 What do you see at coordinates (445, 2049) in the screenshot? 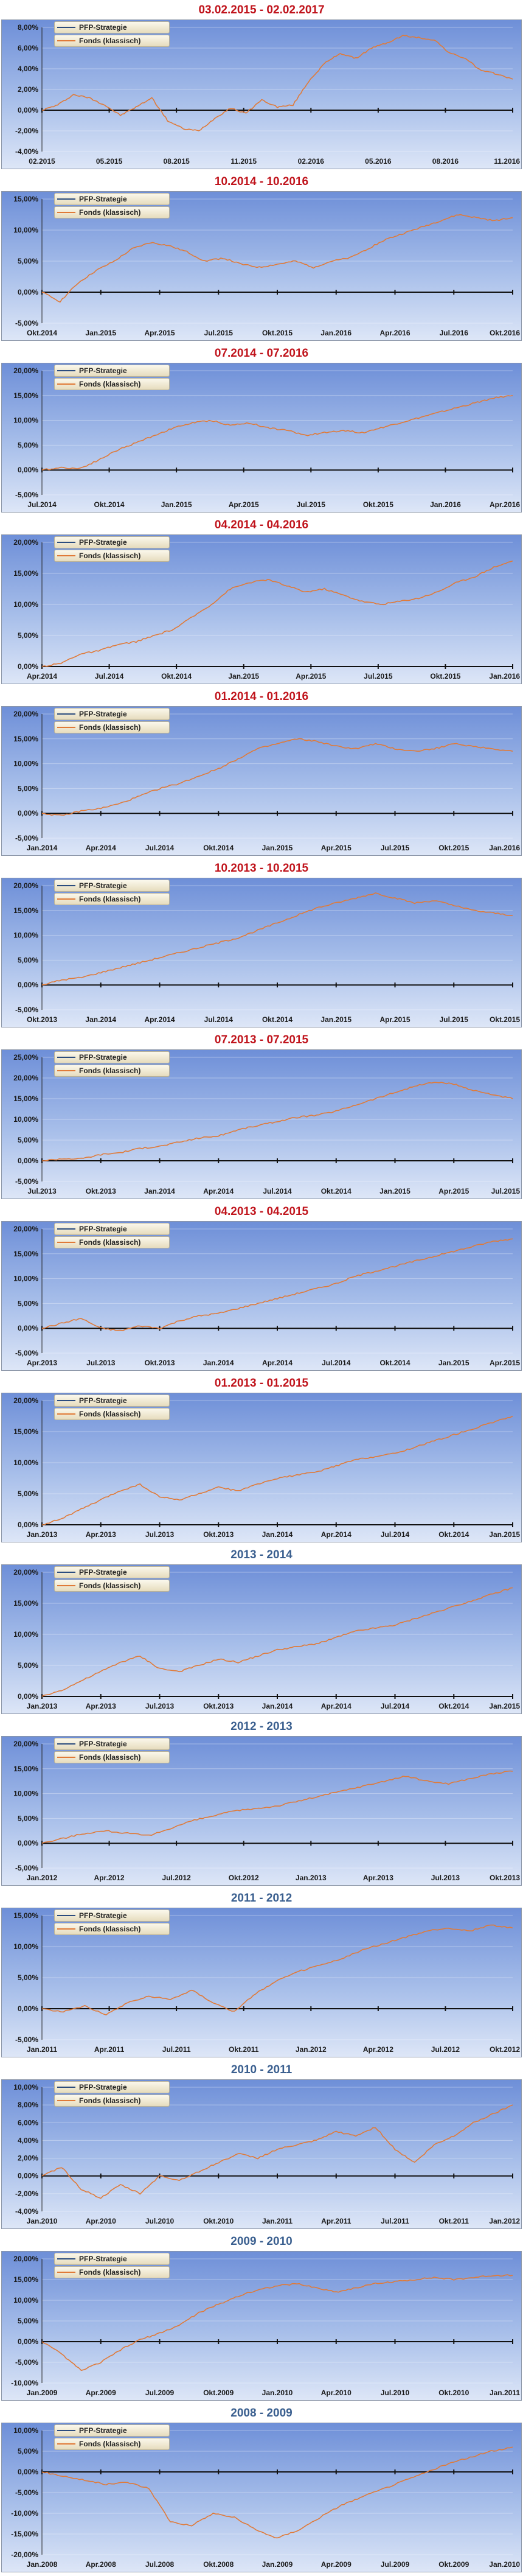
I see `x-tick-label: Jul.2012` at bounding box center [445, 2049].